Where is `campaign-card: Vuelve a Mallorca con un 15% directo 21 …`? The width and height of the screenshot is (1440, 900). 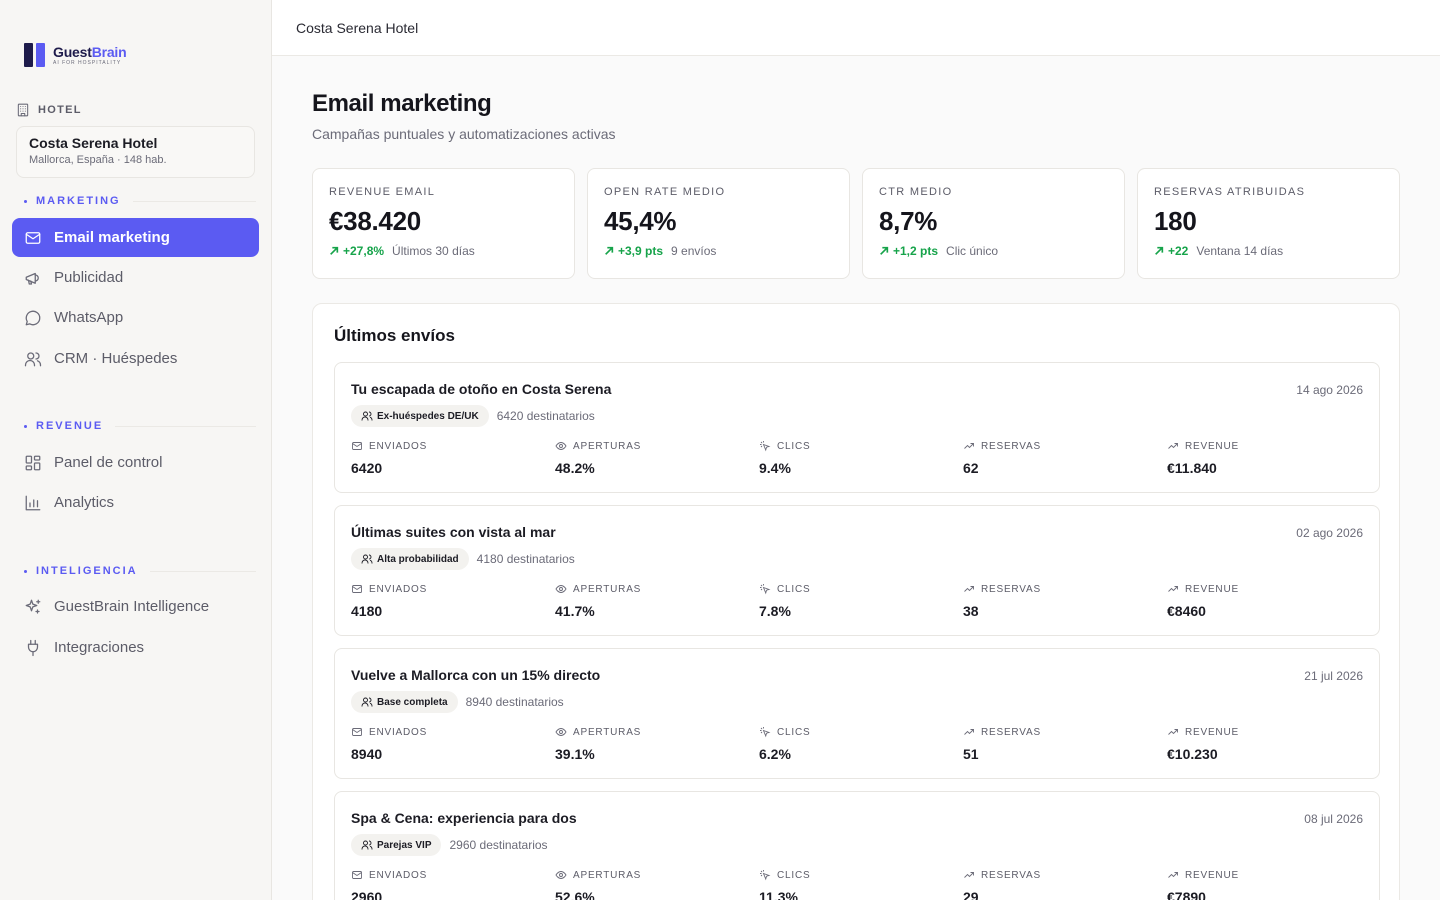
campaign-card: Vuelve a Mallorca con un 15% directo 21 … is located at coordinates (857, 713).